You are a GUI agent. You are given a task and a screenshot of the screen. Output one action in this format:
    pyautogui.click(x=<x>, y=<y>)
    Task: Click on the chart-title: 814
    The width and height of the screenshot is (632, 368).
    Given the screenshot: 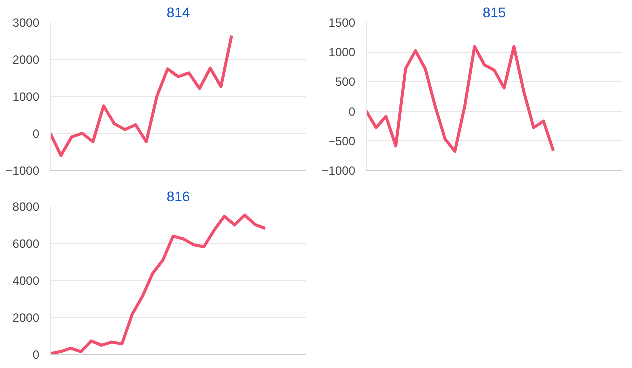 What is the action you would take?
    pyautogui.click(x=178, y=12)
    